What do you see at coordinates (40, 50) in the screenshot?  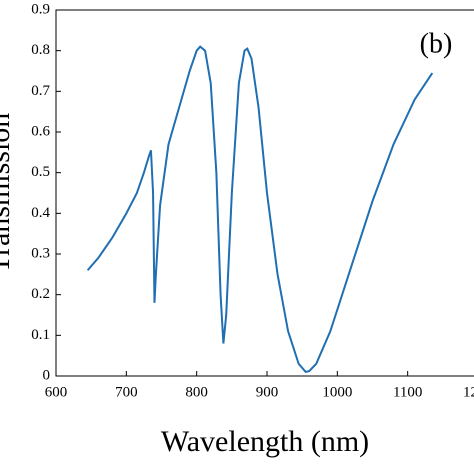 I see `y-tick-label: 0.8` at bounding box center [40, 50].